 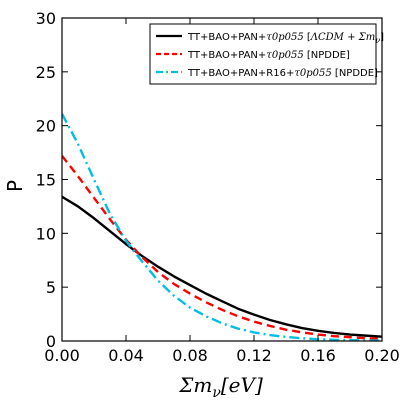 I want to click on y-tick-label: 20, so click(x=46, y=126).